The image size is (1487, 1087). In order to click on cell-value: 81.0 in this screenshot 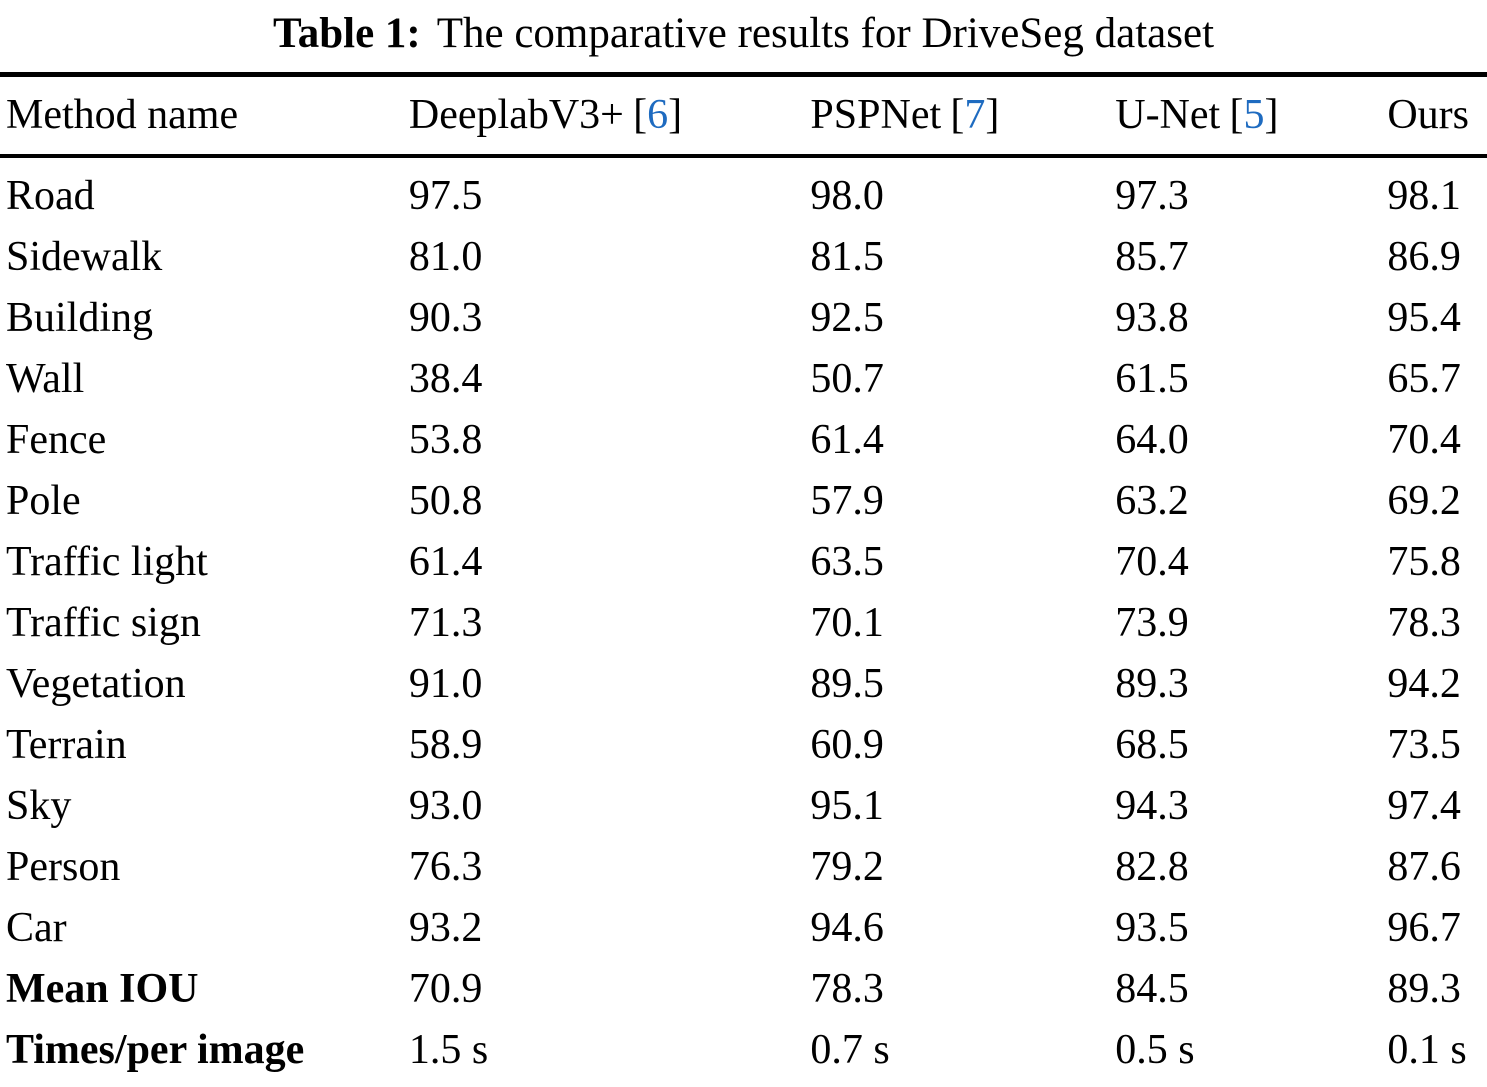, I will do `click(445, 257)`.